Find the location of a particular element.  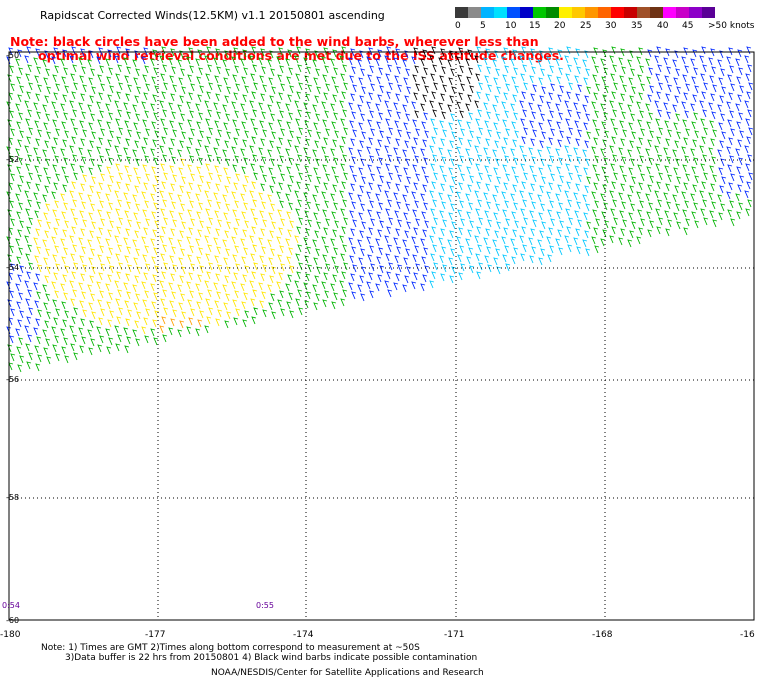

lon-label-180: -180 is located at coordinates (10, 635).